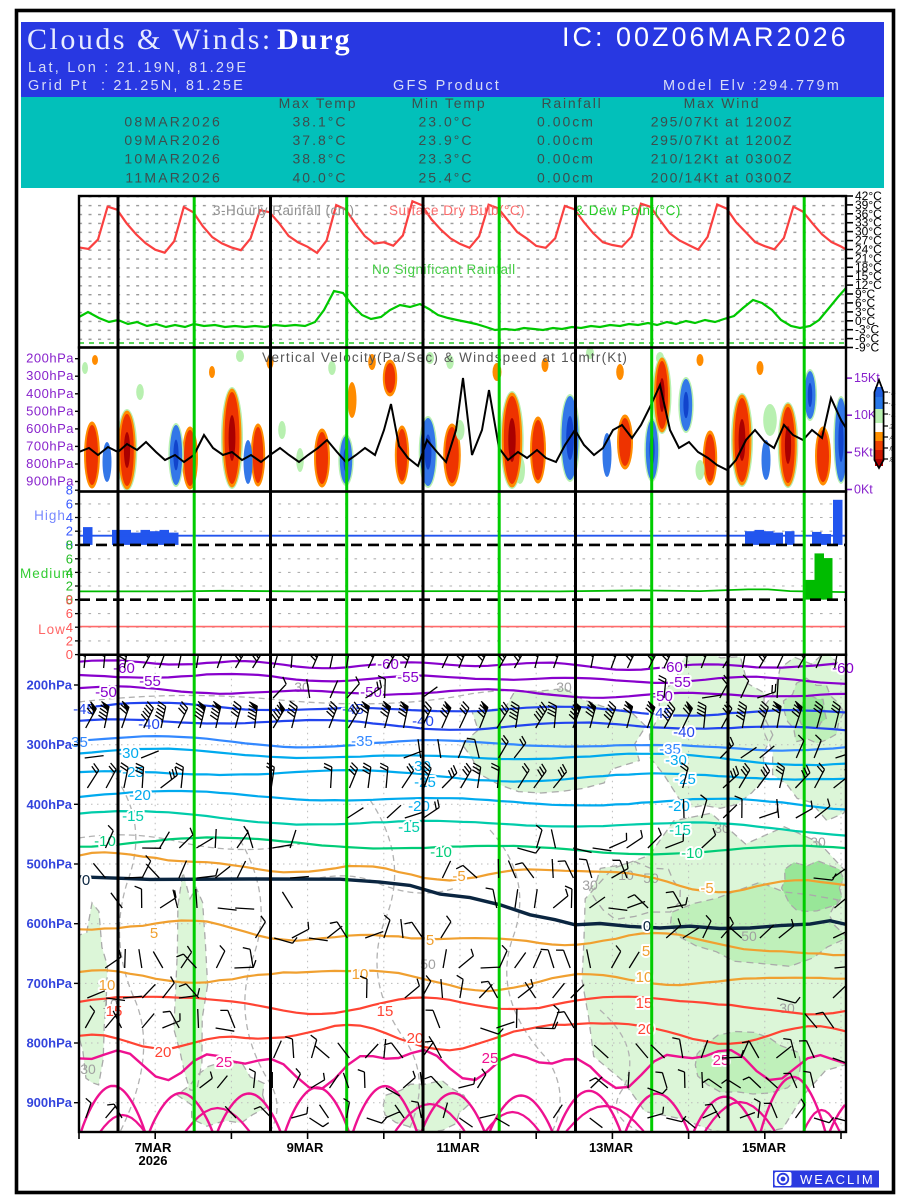 This screenshot has height=1200, width=900. I want to click on svg-text: 24°C, so click(868, 250).